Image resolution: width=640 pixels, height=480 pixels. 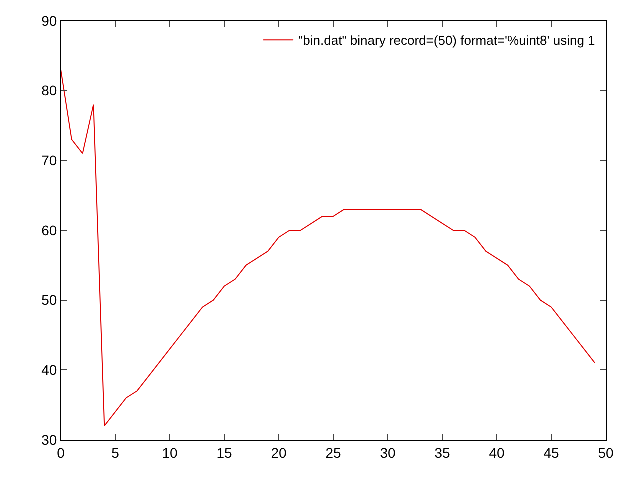 What do you see at coordinates (50, 300) in the screenshot?
I see `y-tick-label: 50` at bounding box center [50, 300].